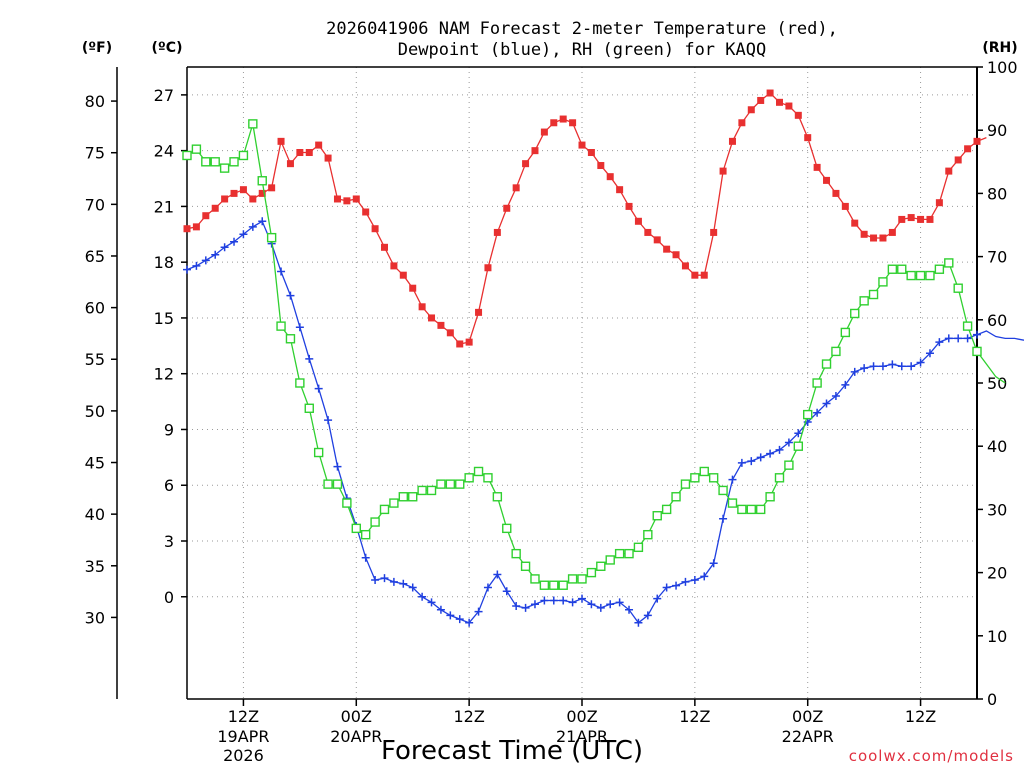 The width and height of the screenshot is (1024, 768). What do you see at coordinates (95, 308) in the screenshot?
I see `fahrenheit-tick-label: 60` at bounding box center [95, 308].